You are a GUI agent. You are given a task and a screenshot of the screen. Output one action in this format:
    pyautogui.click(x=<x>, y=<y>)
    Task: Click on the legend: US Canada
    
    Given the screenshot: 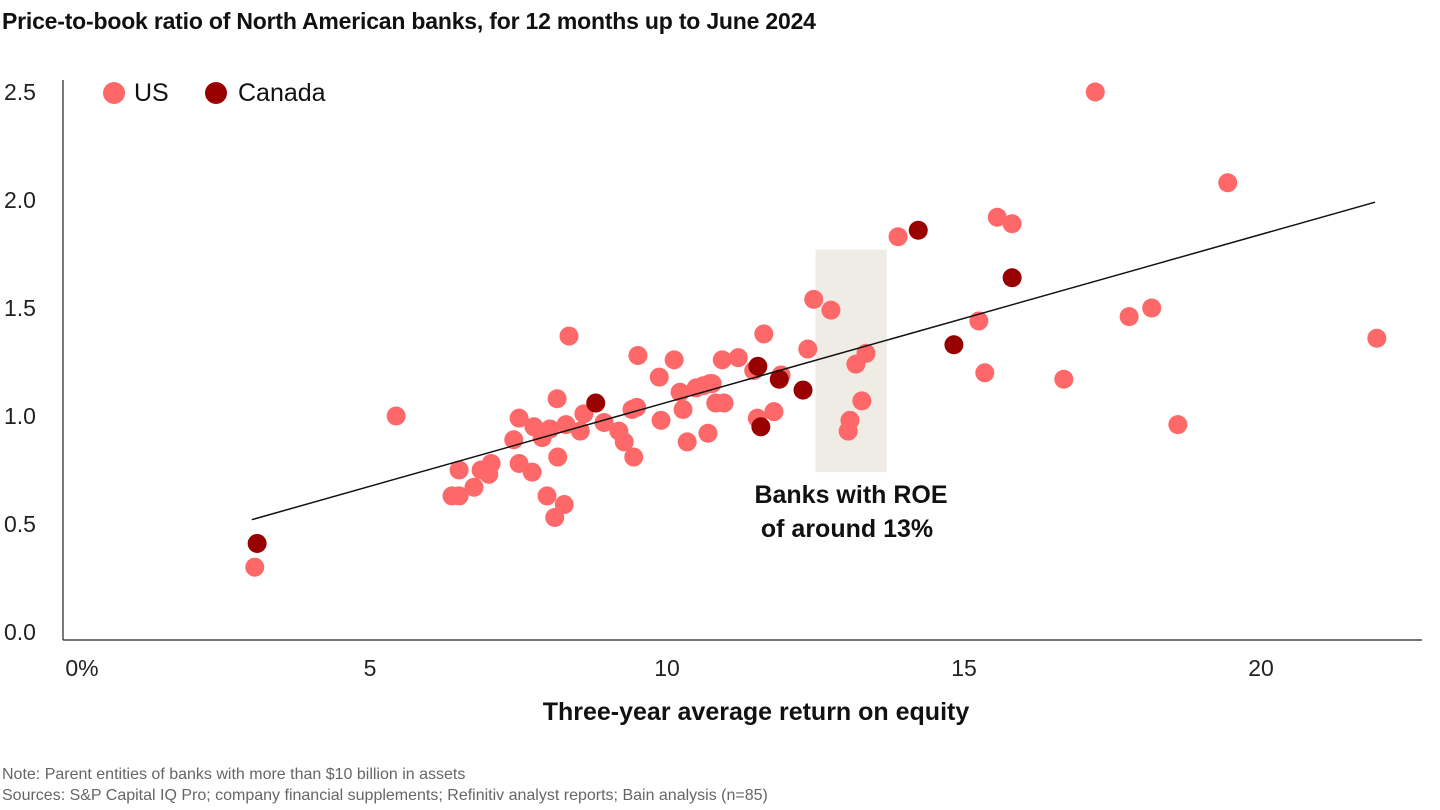 What is the action you would take?
    pyautogui.click(x=214, y=93)
    